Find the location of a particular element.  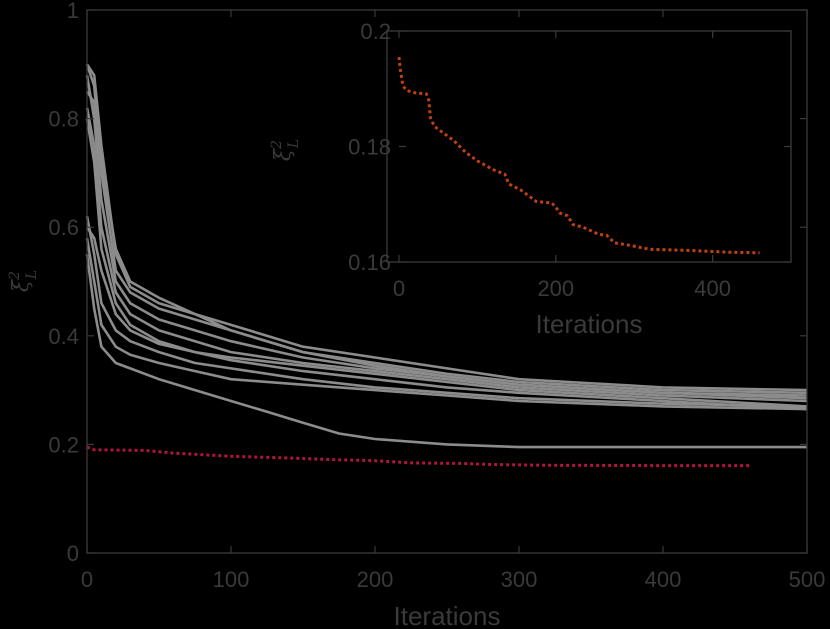

y-tick-label: 0.8 is located at coordinates (63, 119).